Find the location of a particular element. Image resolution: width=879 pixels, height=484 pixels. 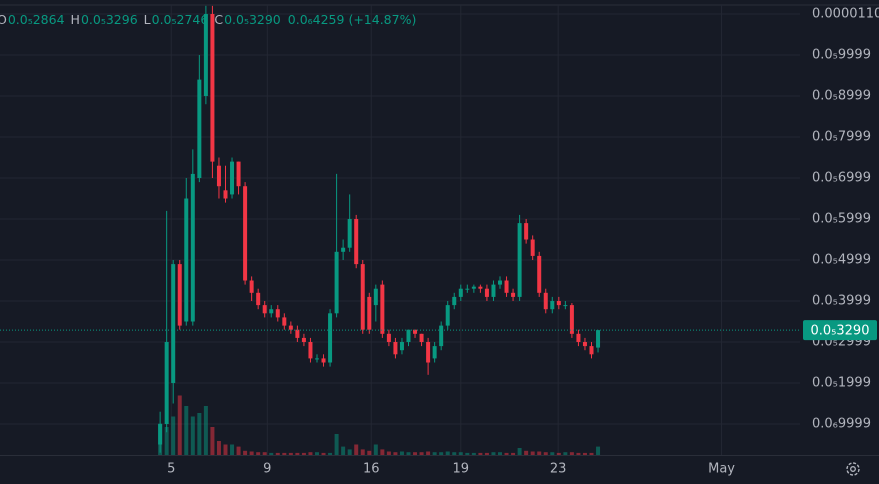

settings-icon is located at coordinates (853, 469).